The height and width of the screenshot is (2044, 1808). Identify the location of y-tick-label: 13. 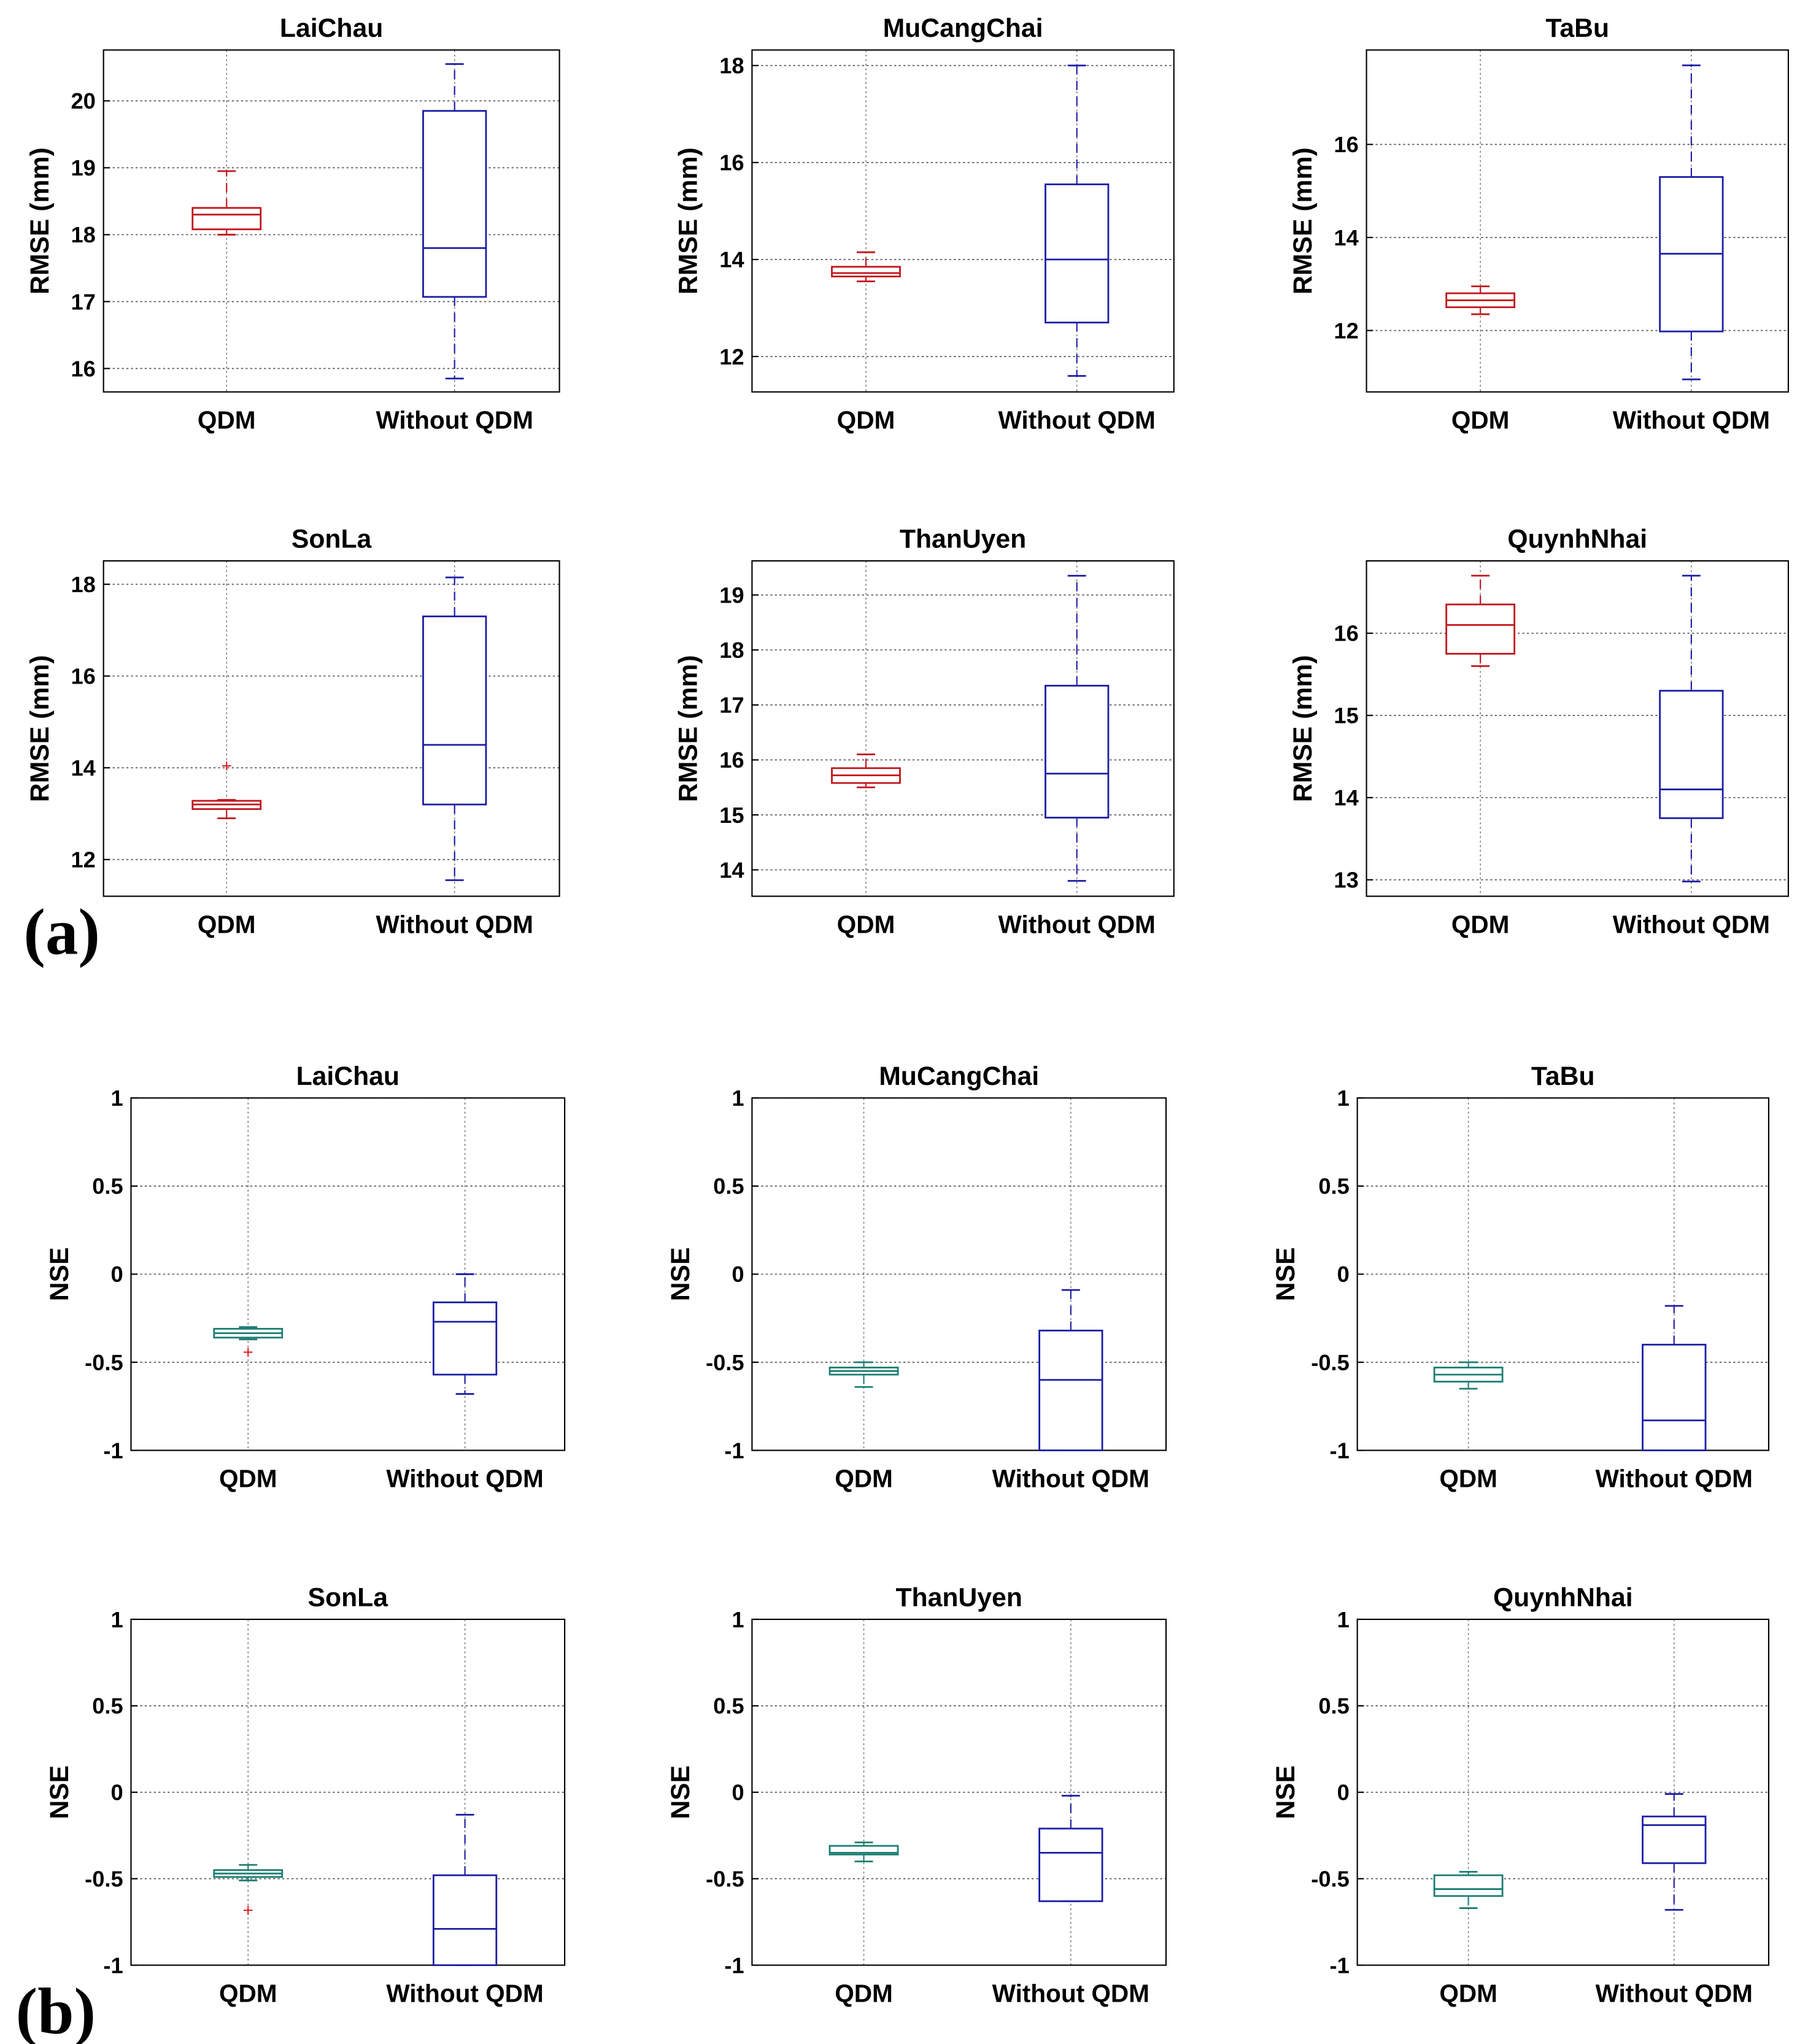
(1346, 881).